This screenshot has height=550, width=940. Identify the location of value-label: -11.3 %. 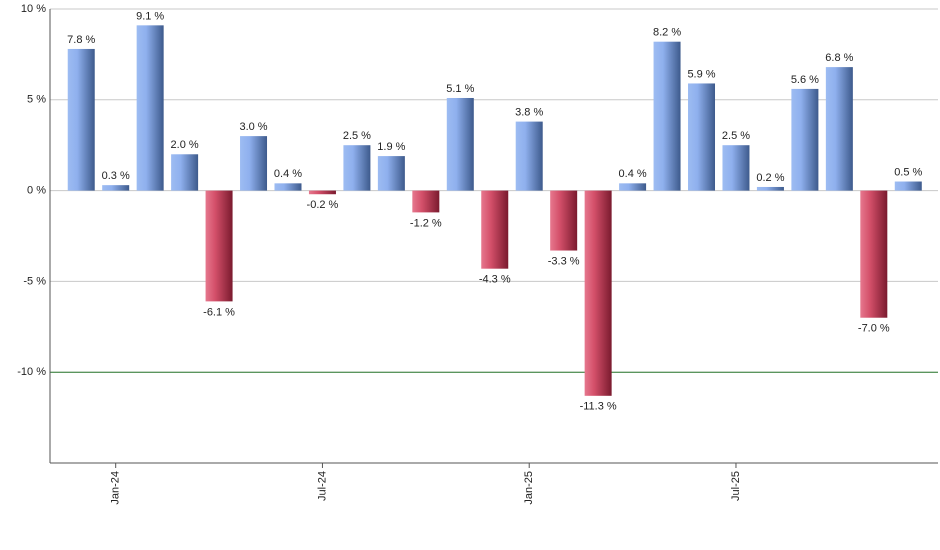
(598, 407).